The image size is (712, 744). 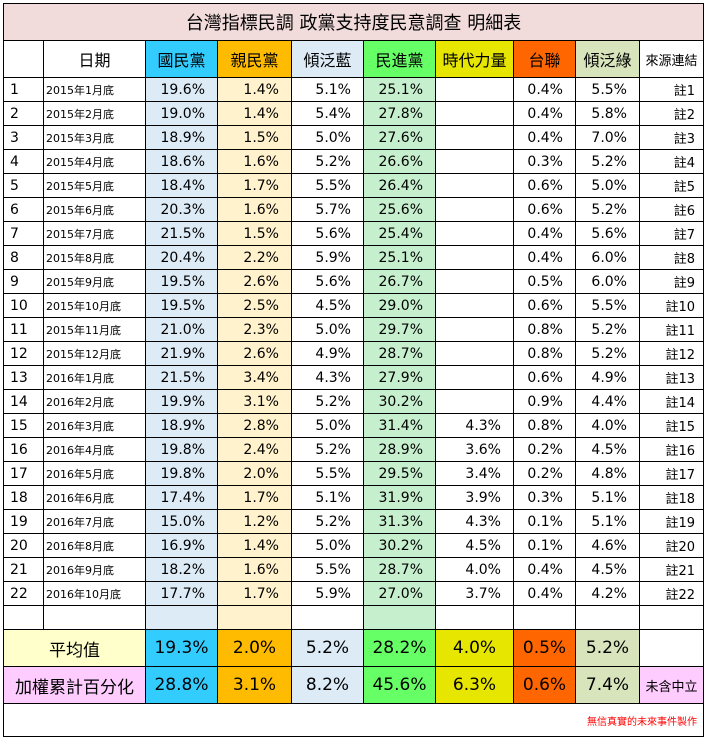 What do you see at coordinates (671, 648) in the screenshot?
I see `average-blank` at bounding box center [671, 648].